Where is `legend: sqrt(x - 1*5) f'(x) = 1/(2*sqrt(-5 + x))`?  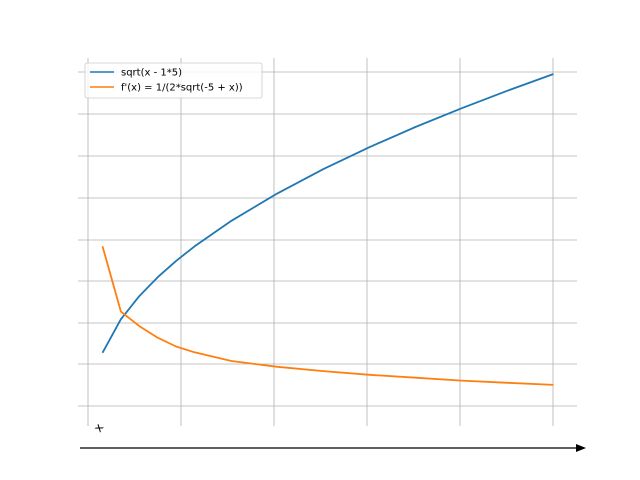 legend: sqrt(x - 1*5) f'(x) = 1/(2*sqrt(-5 + x)) is located at coordinates (173, 80).